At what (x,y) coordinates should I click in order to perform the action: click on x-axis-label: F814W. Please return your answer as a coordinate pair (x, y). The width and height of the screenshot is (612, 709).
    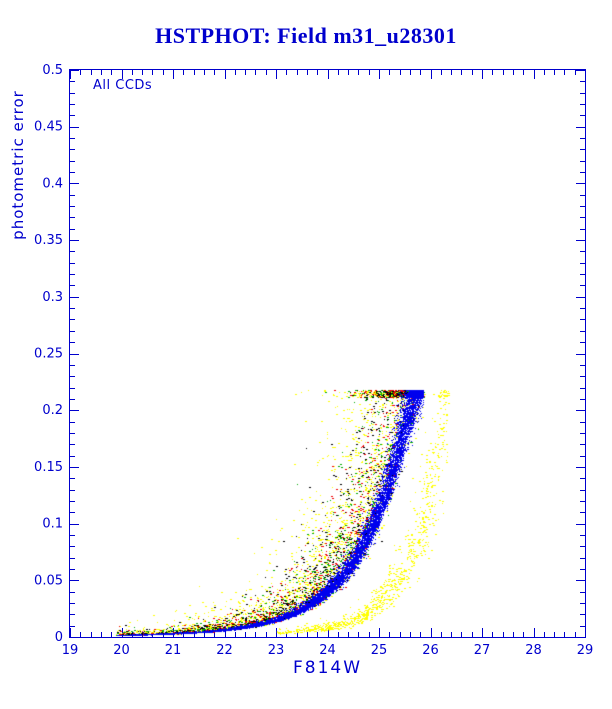
    Looking at the image, I should click on (327, 668).